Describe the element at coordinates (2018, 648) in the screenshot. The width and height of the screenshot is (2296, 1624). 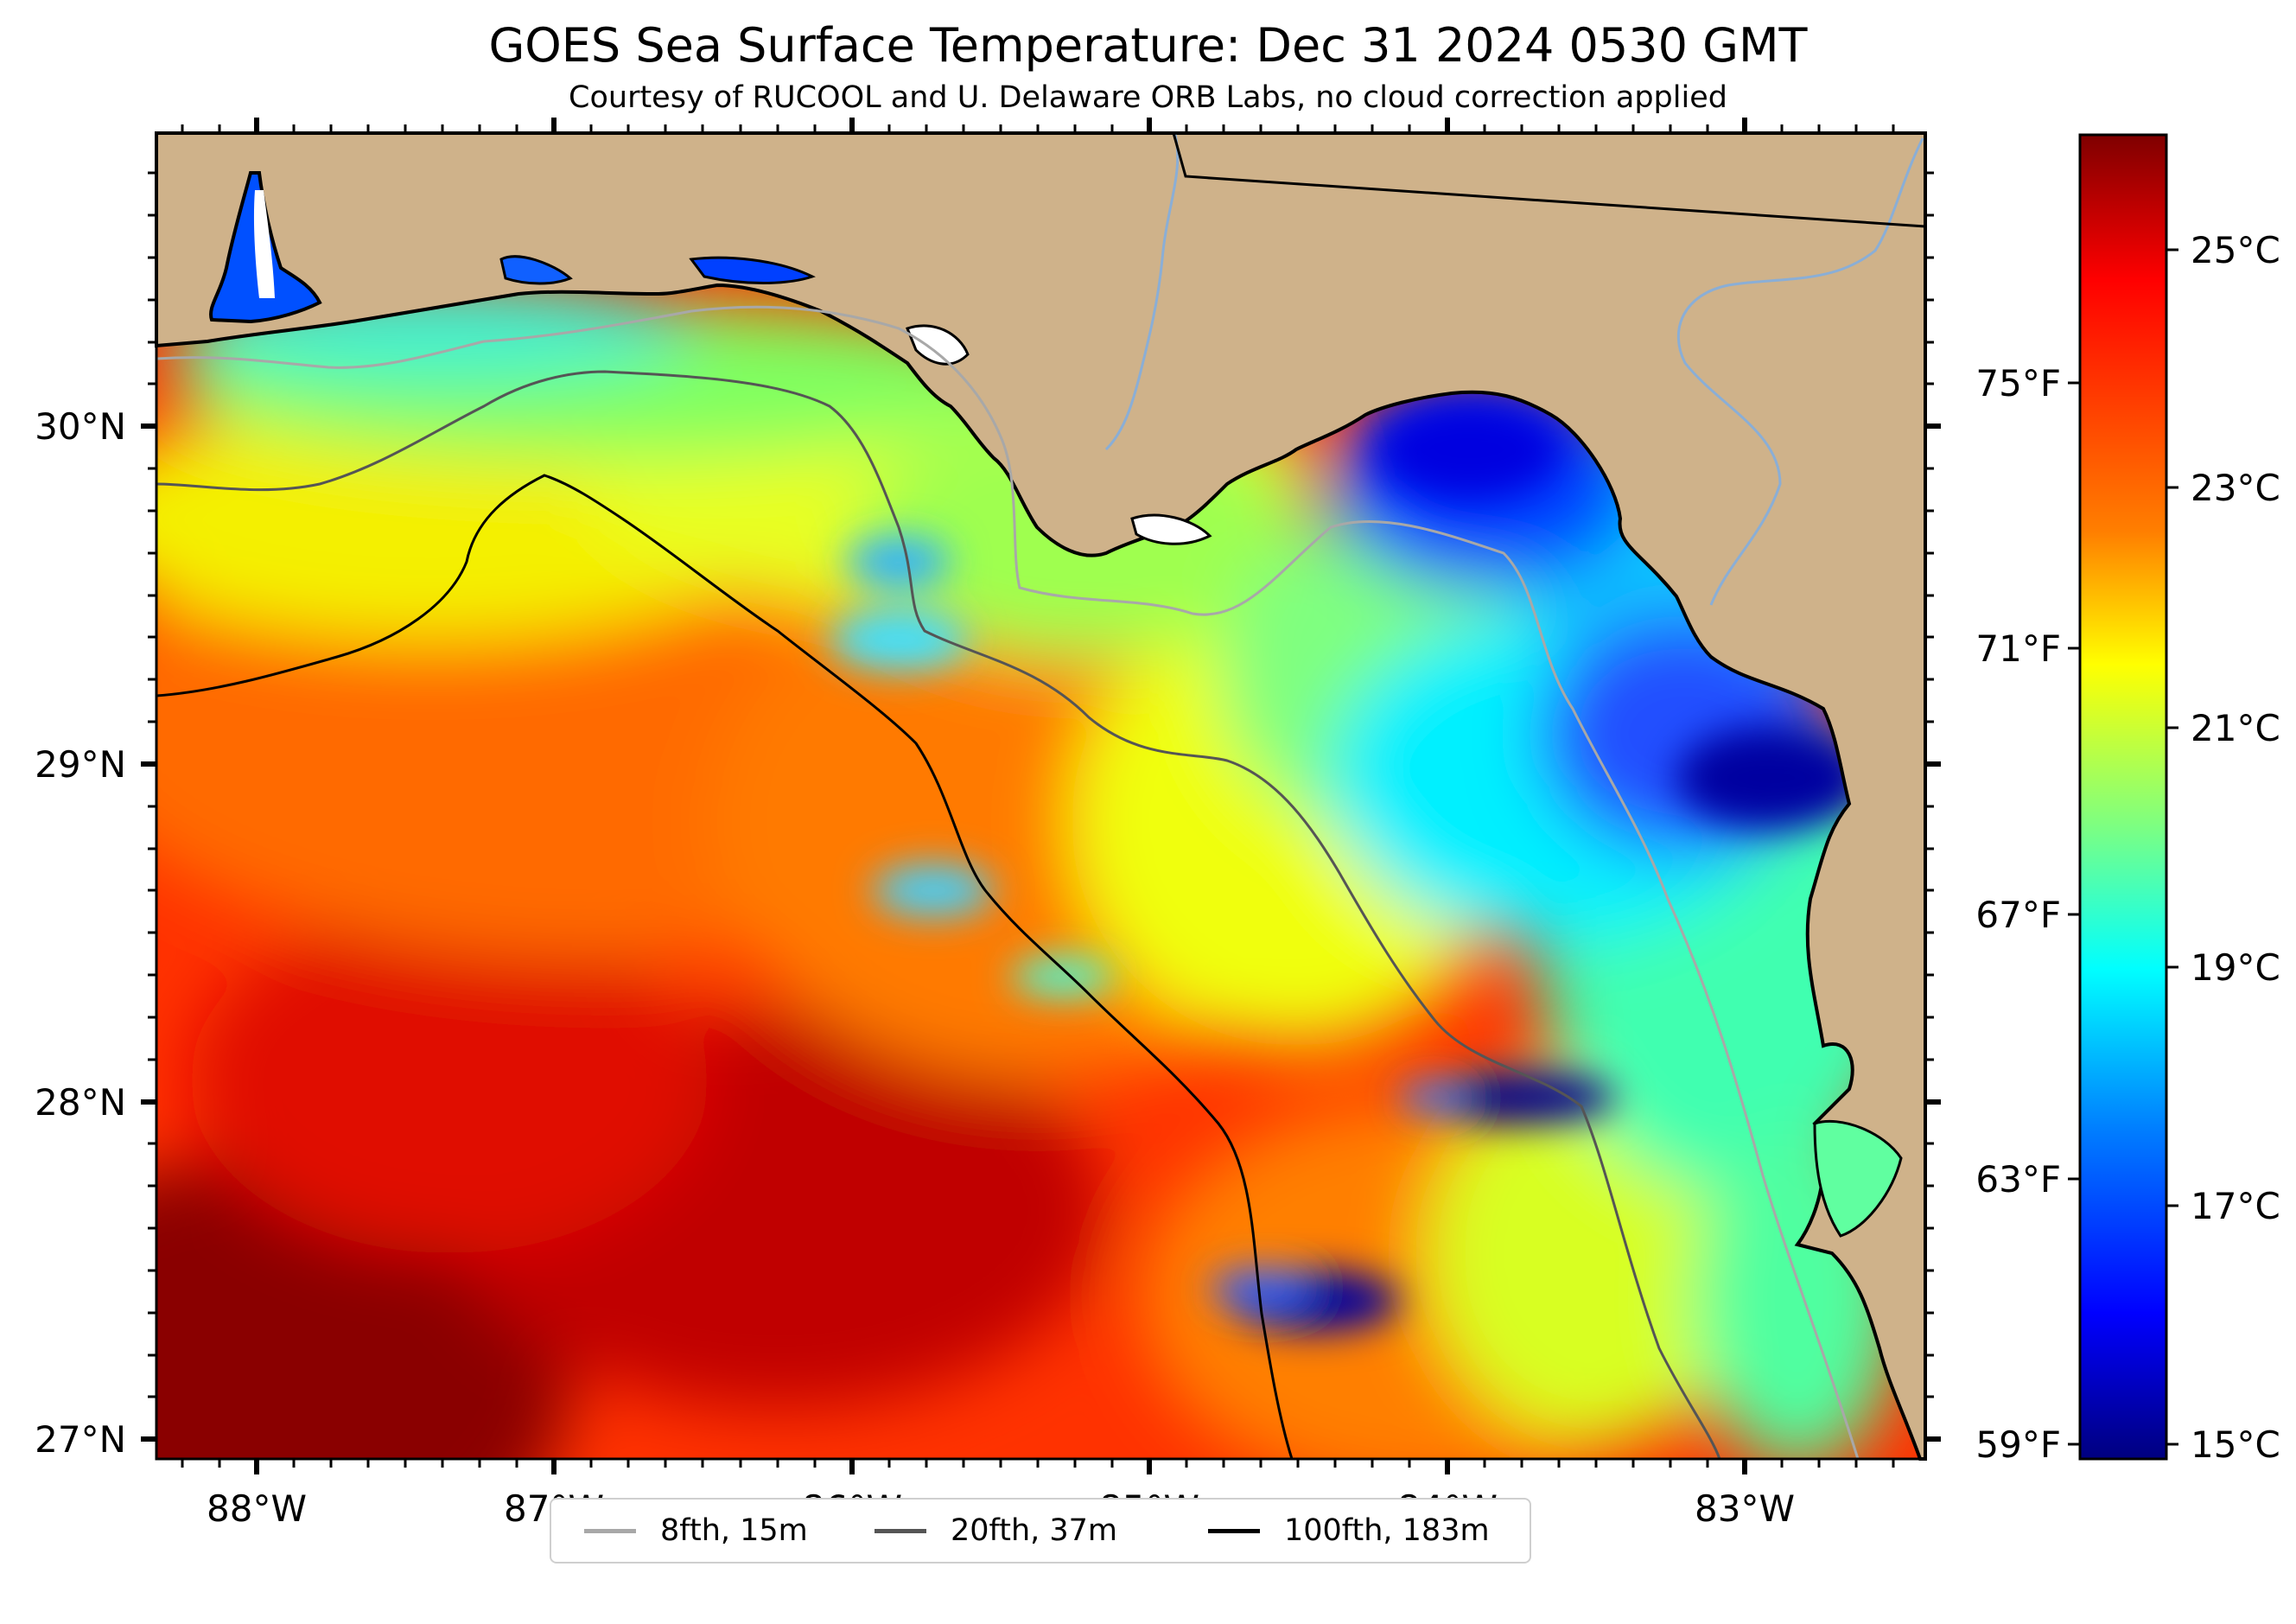
I see `colorbar-f-71: 71°F` at that location.